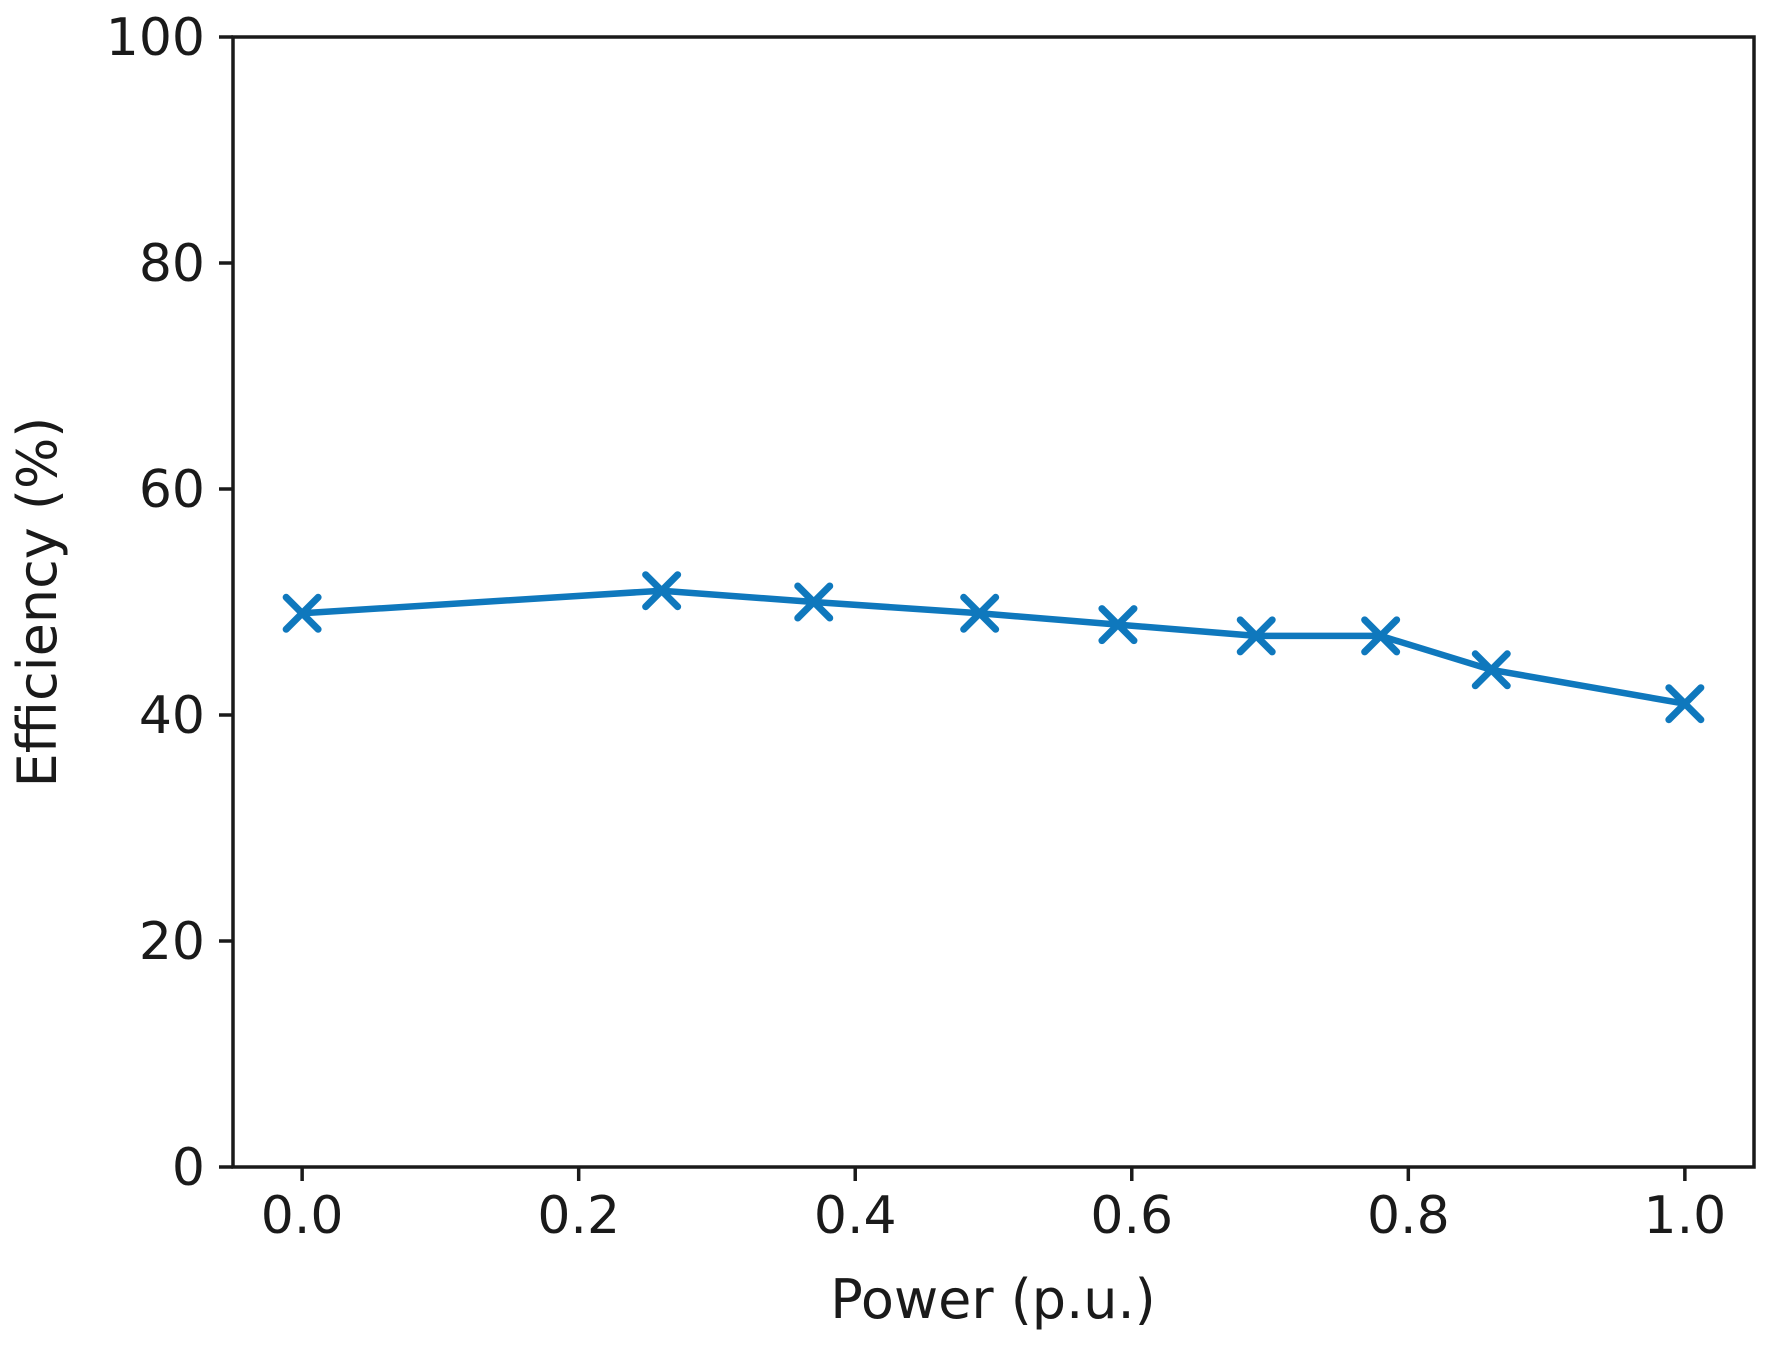  Describe the element at coordinates (172, 716) in the screenshot. I see `y-tick-label: 40` at that location.